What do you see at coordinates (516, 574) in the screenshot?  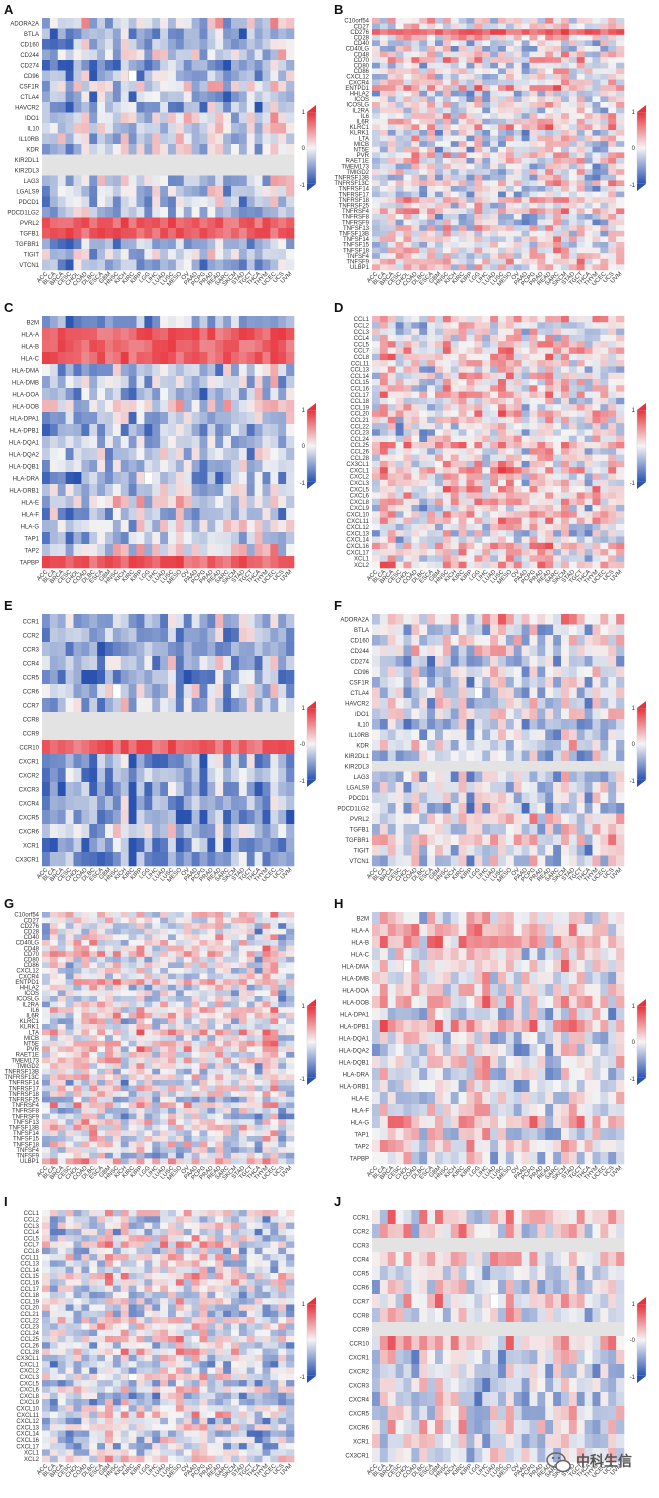 I see `column-label: OV` at bounding box center [516, 574].